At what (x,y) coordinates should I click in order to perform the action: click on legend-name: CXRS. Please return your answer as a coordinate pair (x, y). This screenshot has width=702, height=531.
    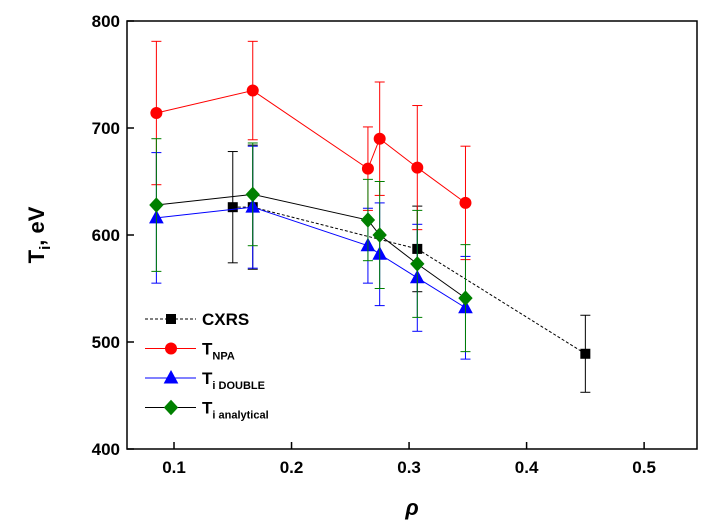
    Looking at the image, I should click on (225, 319).